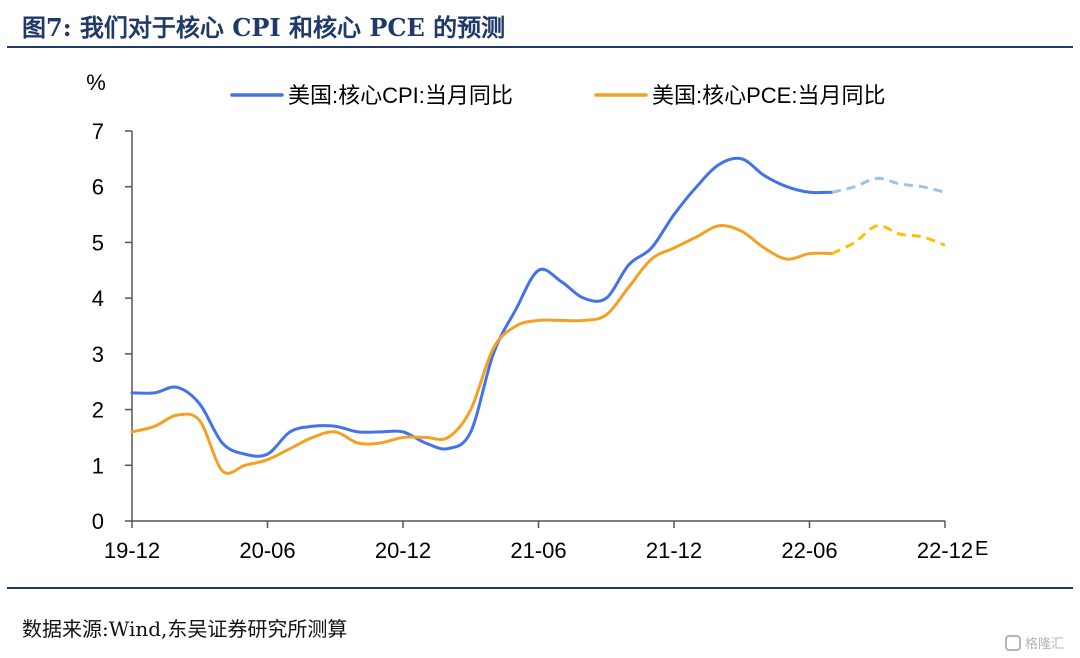 The image size is (1080, 658). I want to click on x-tick-label: 21-06, so click(538, 550).